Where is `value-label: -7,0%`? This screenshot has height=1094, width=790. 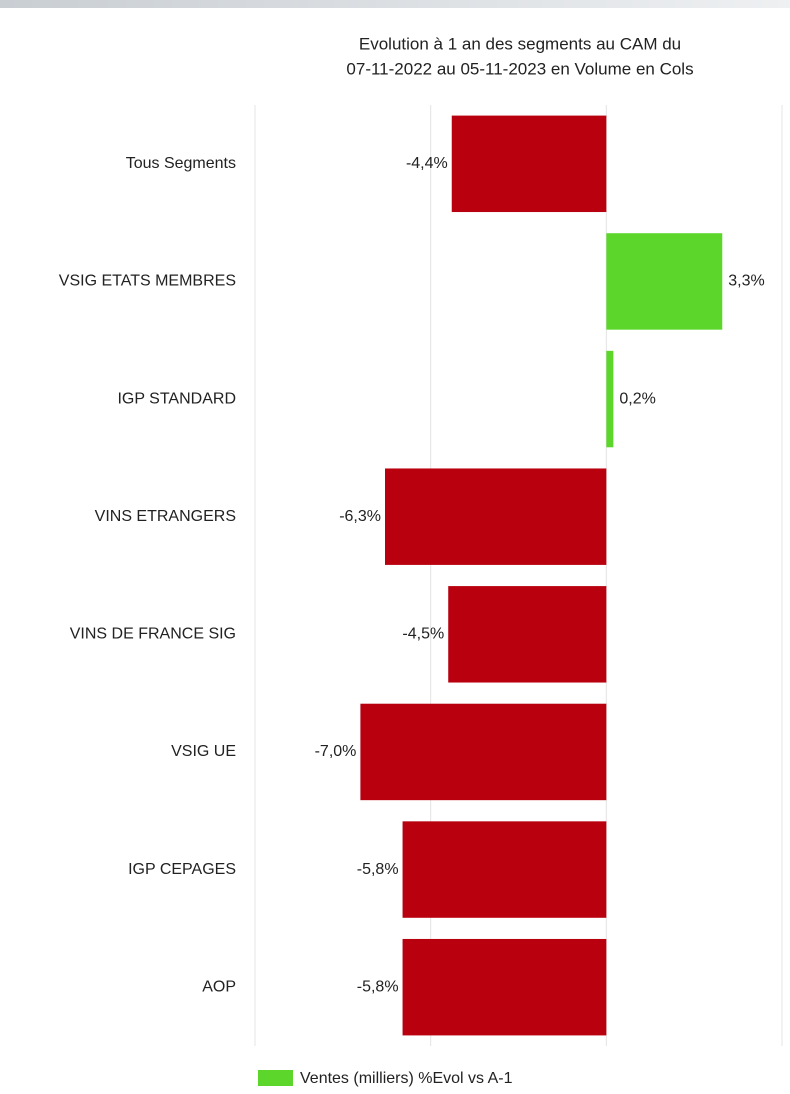
value-label: -7,0% is located at coordinates (336, 751).